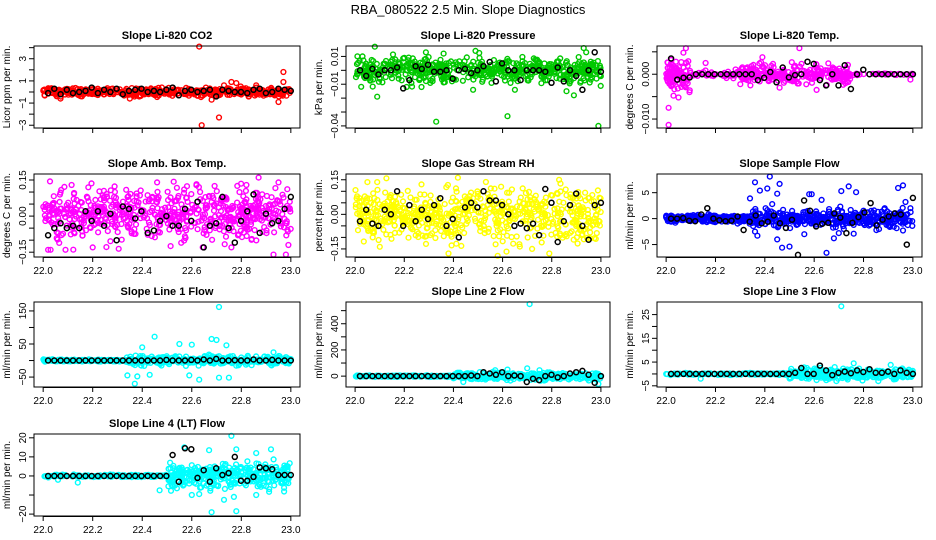 The height and width of the screenshot is (540, 936). What do you see at coordinates (242, 271) in the screenshot?
I see `x-tick-label: 22.8` at bounding box center [242, 271].